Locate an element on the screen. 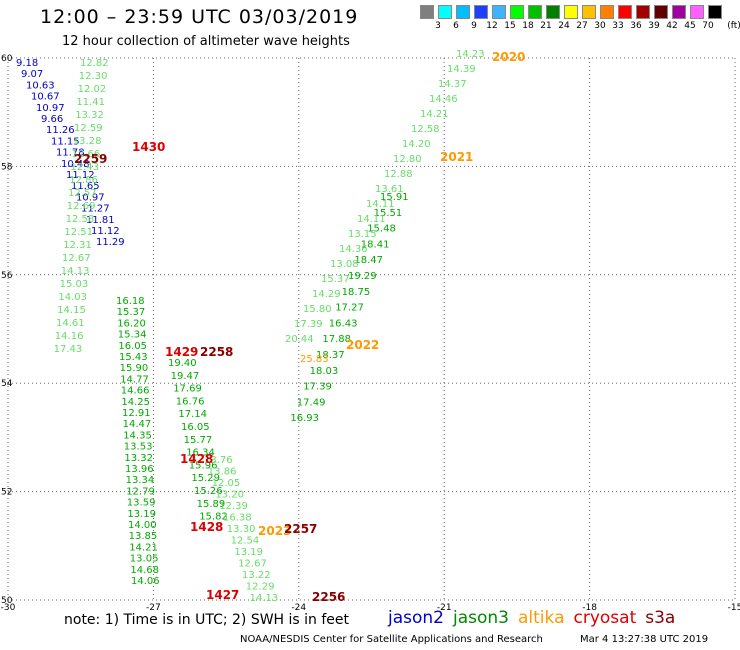  scale-label: 6 is located at coordinates (456, 26).